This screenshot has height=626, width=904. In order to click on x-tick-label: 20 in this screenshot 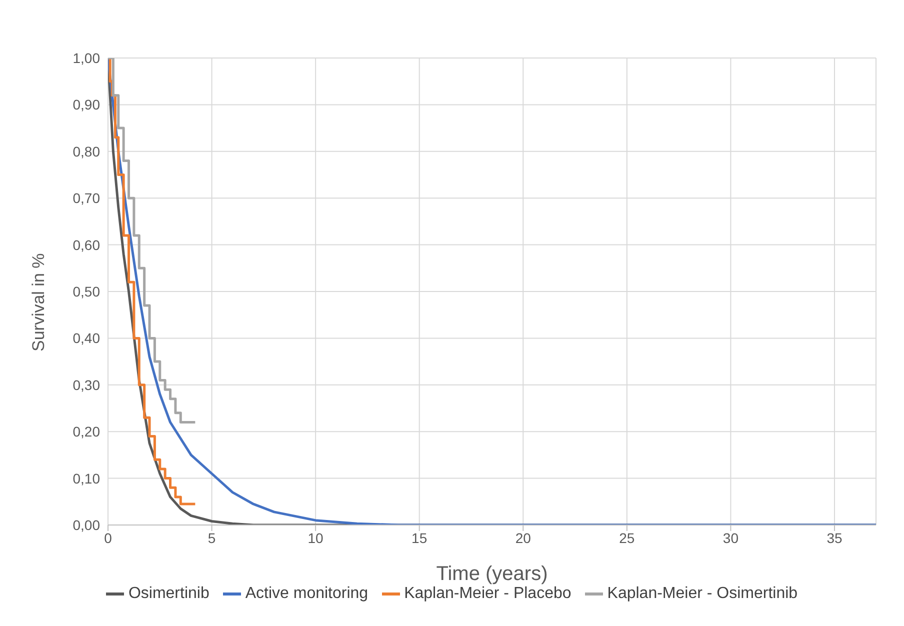, I will do `click(523, 538)`.